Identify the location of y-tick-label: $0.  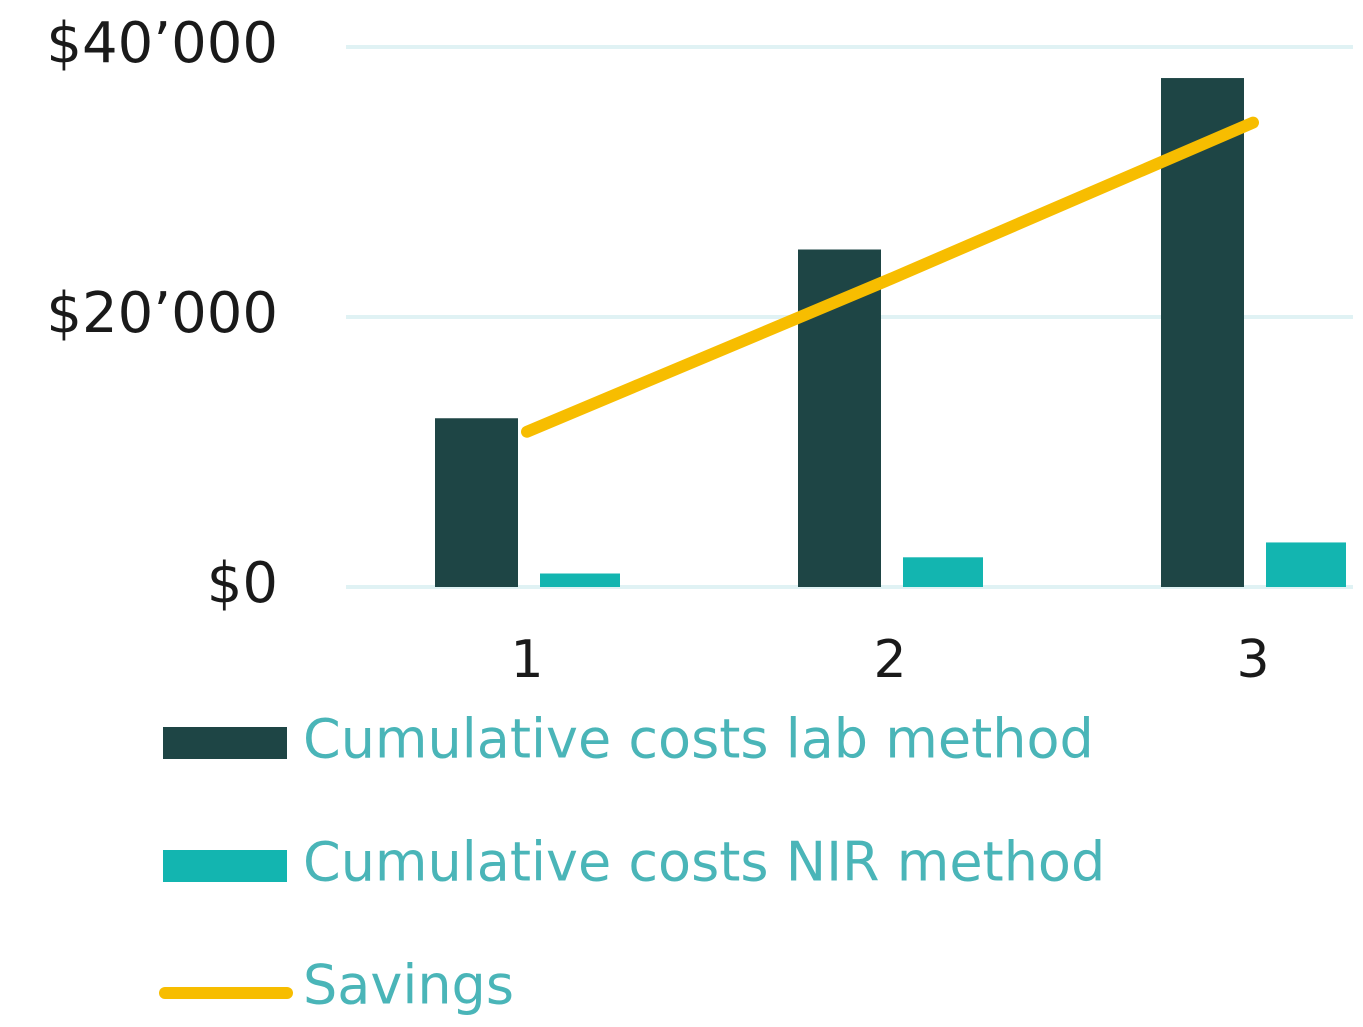
(242, 583).